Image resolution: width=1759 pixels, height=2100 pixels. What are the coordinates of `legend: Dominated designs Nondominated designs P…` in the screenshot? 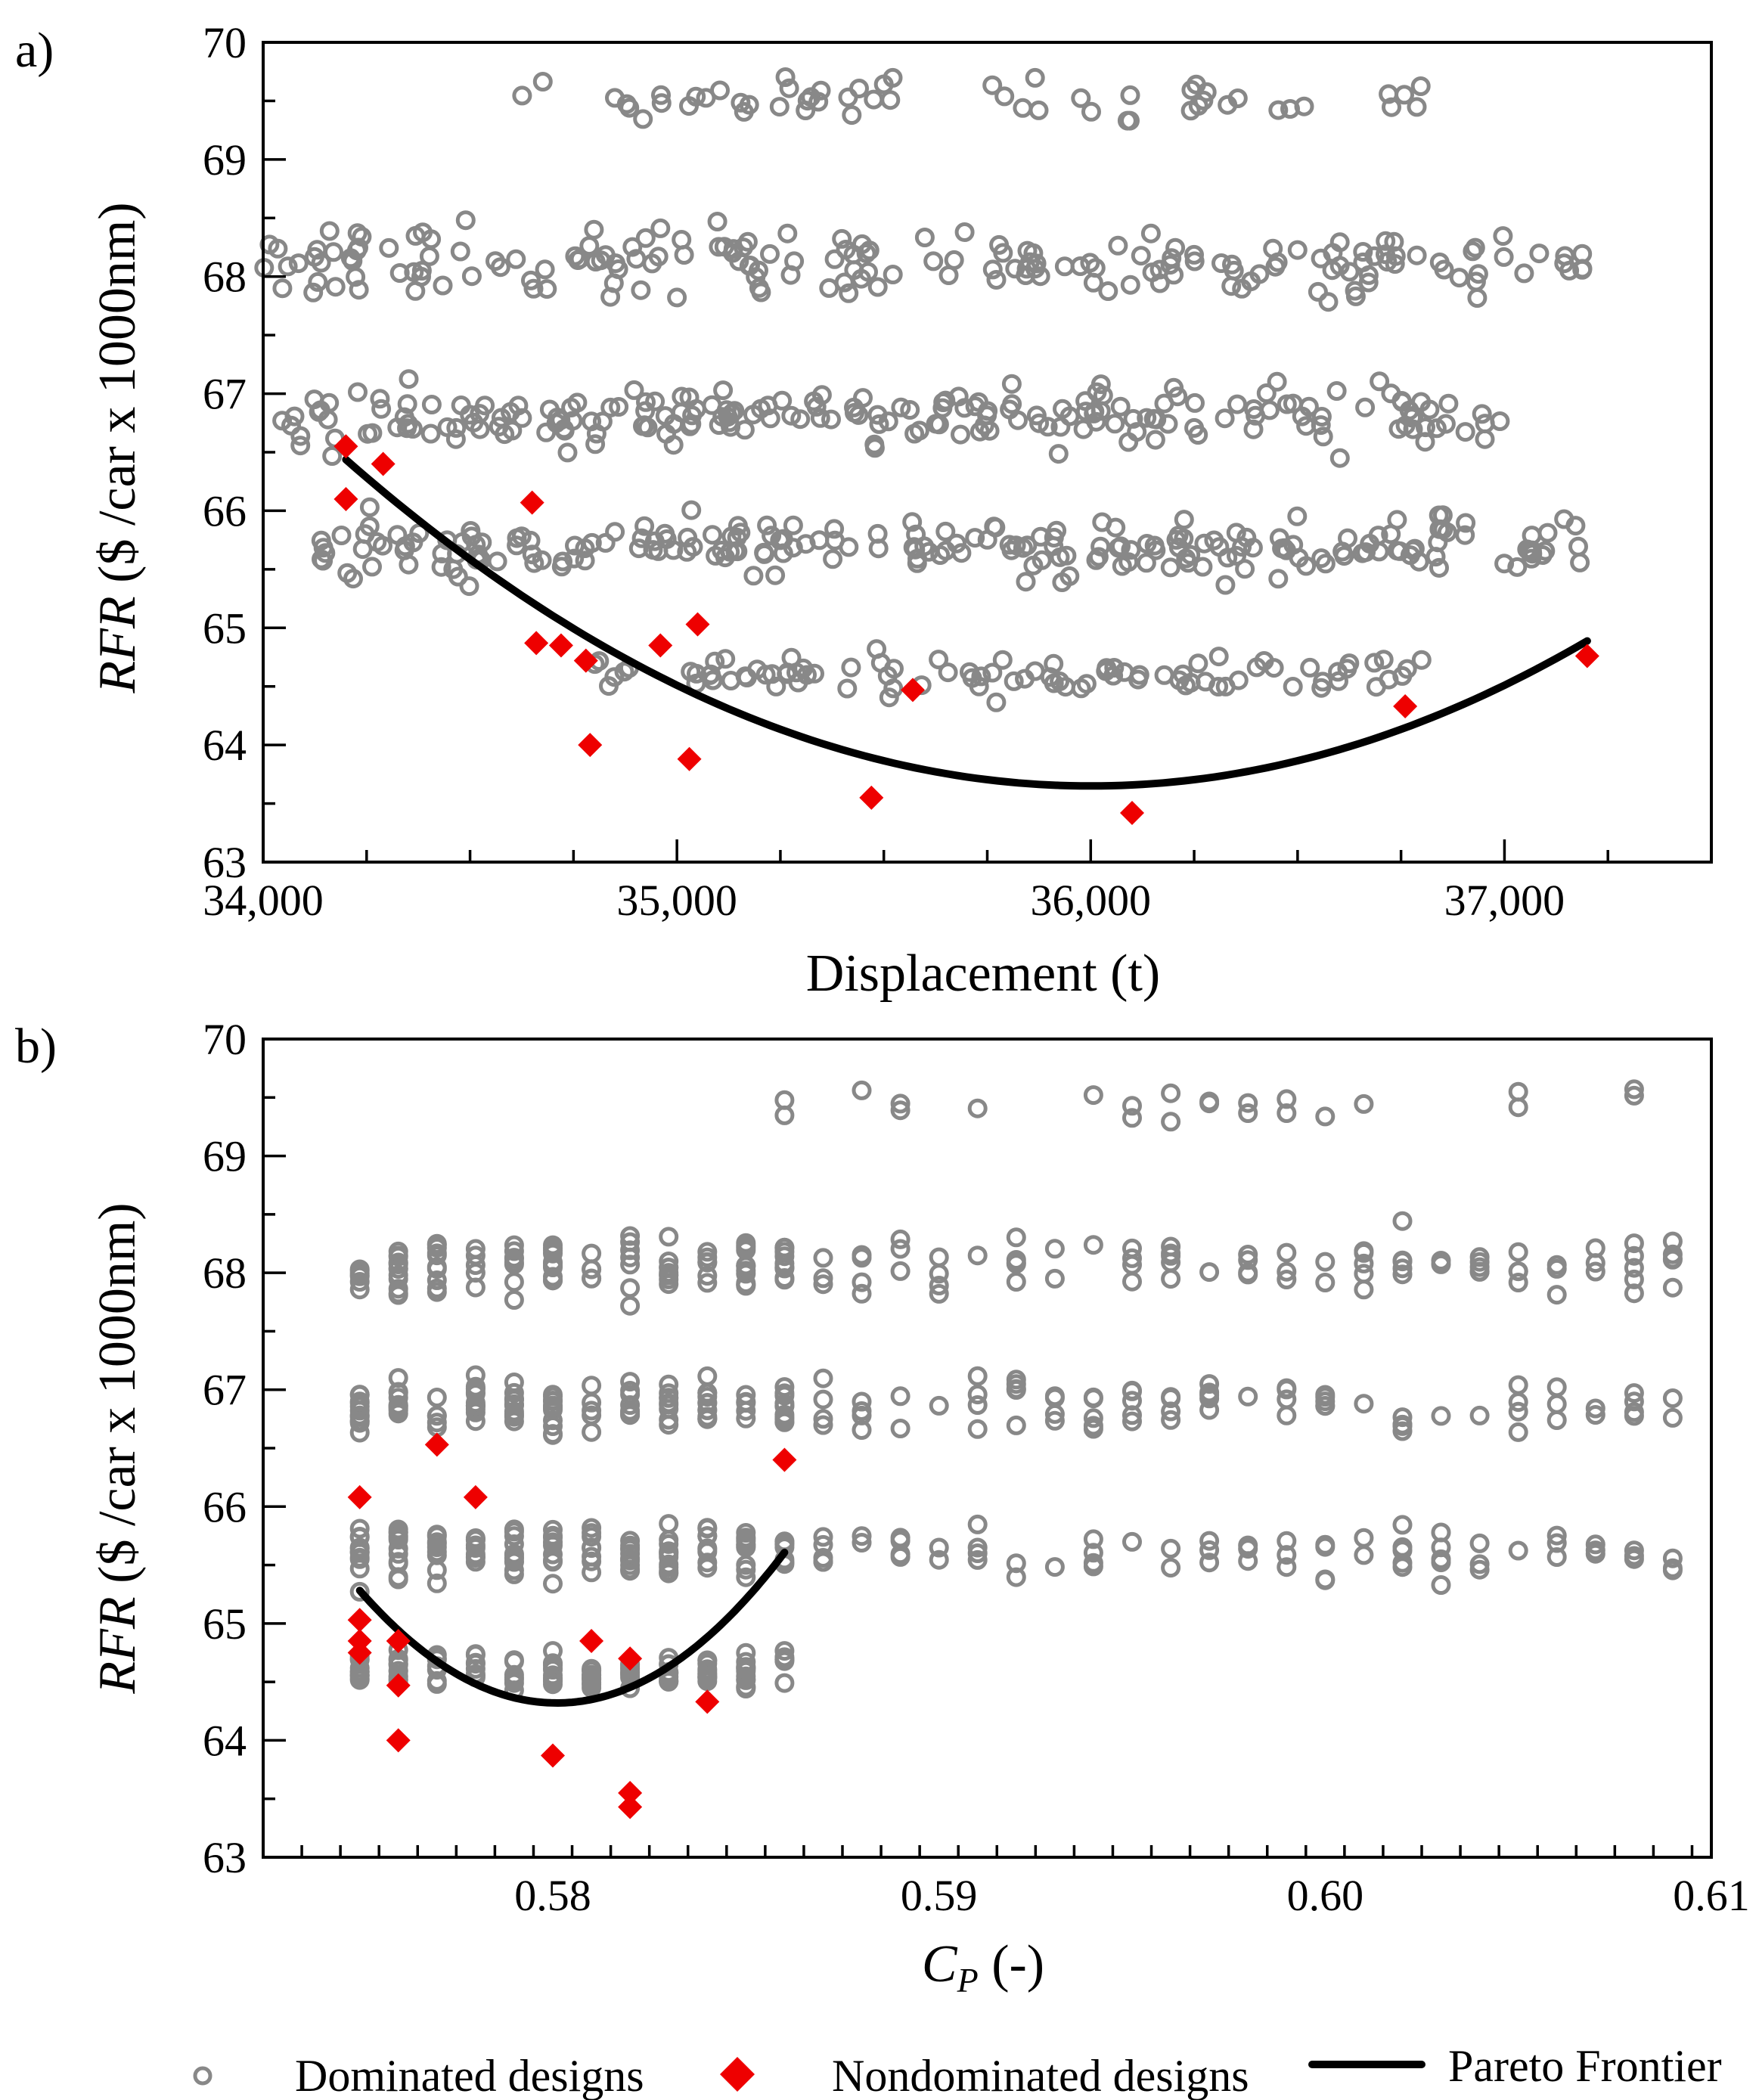 It's located at (957, 2070).